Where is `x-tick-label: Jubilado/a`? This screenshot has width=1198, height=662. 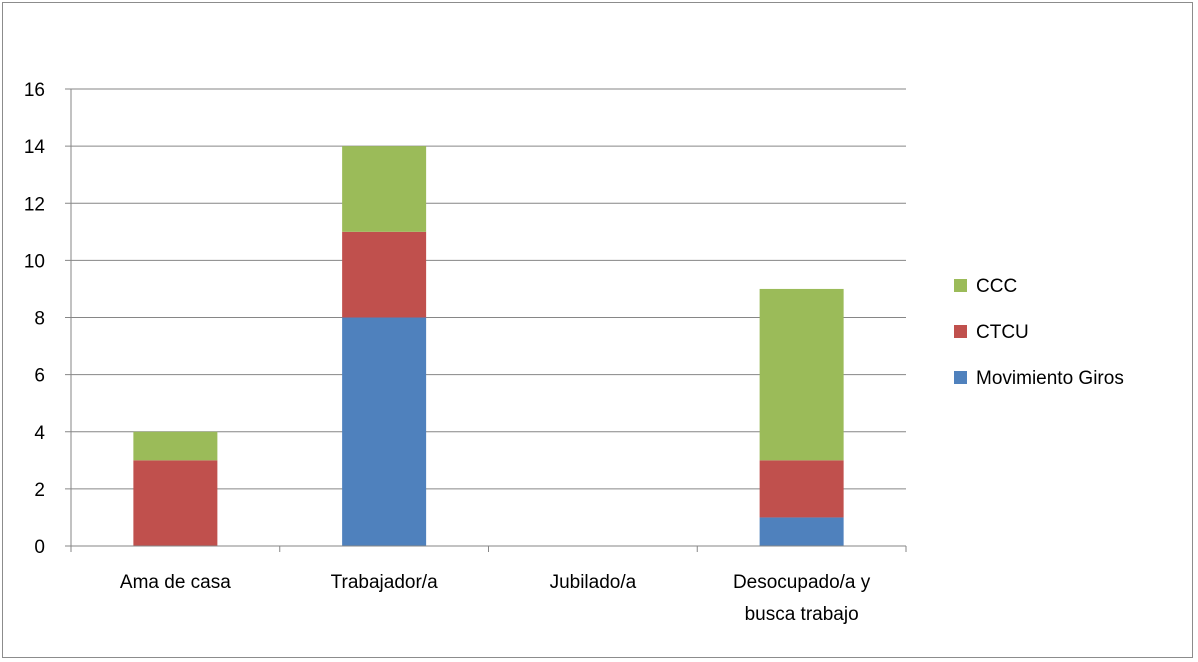 x-tick-label: Jubilado/a is located at coordinates (593, 582).